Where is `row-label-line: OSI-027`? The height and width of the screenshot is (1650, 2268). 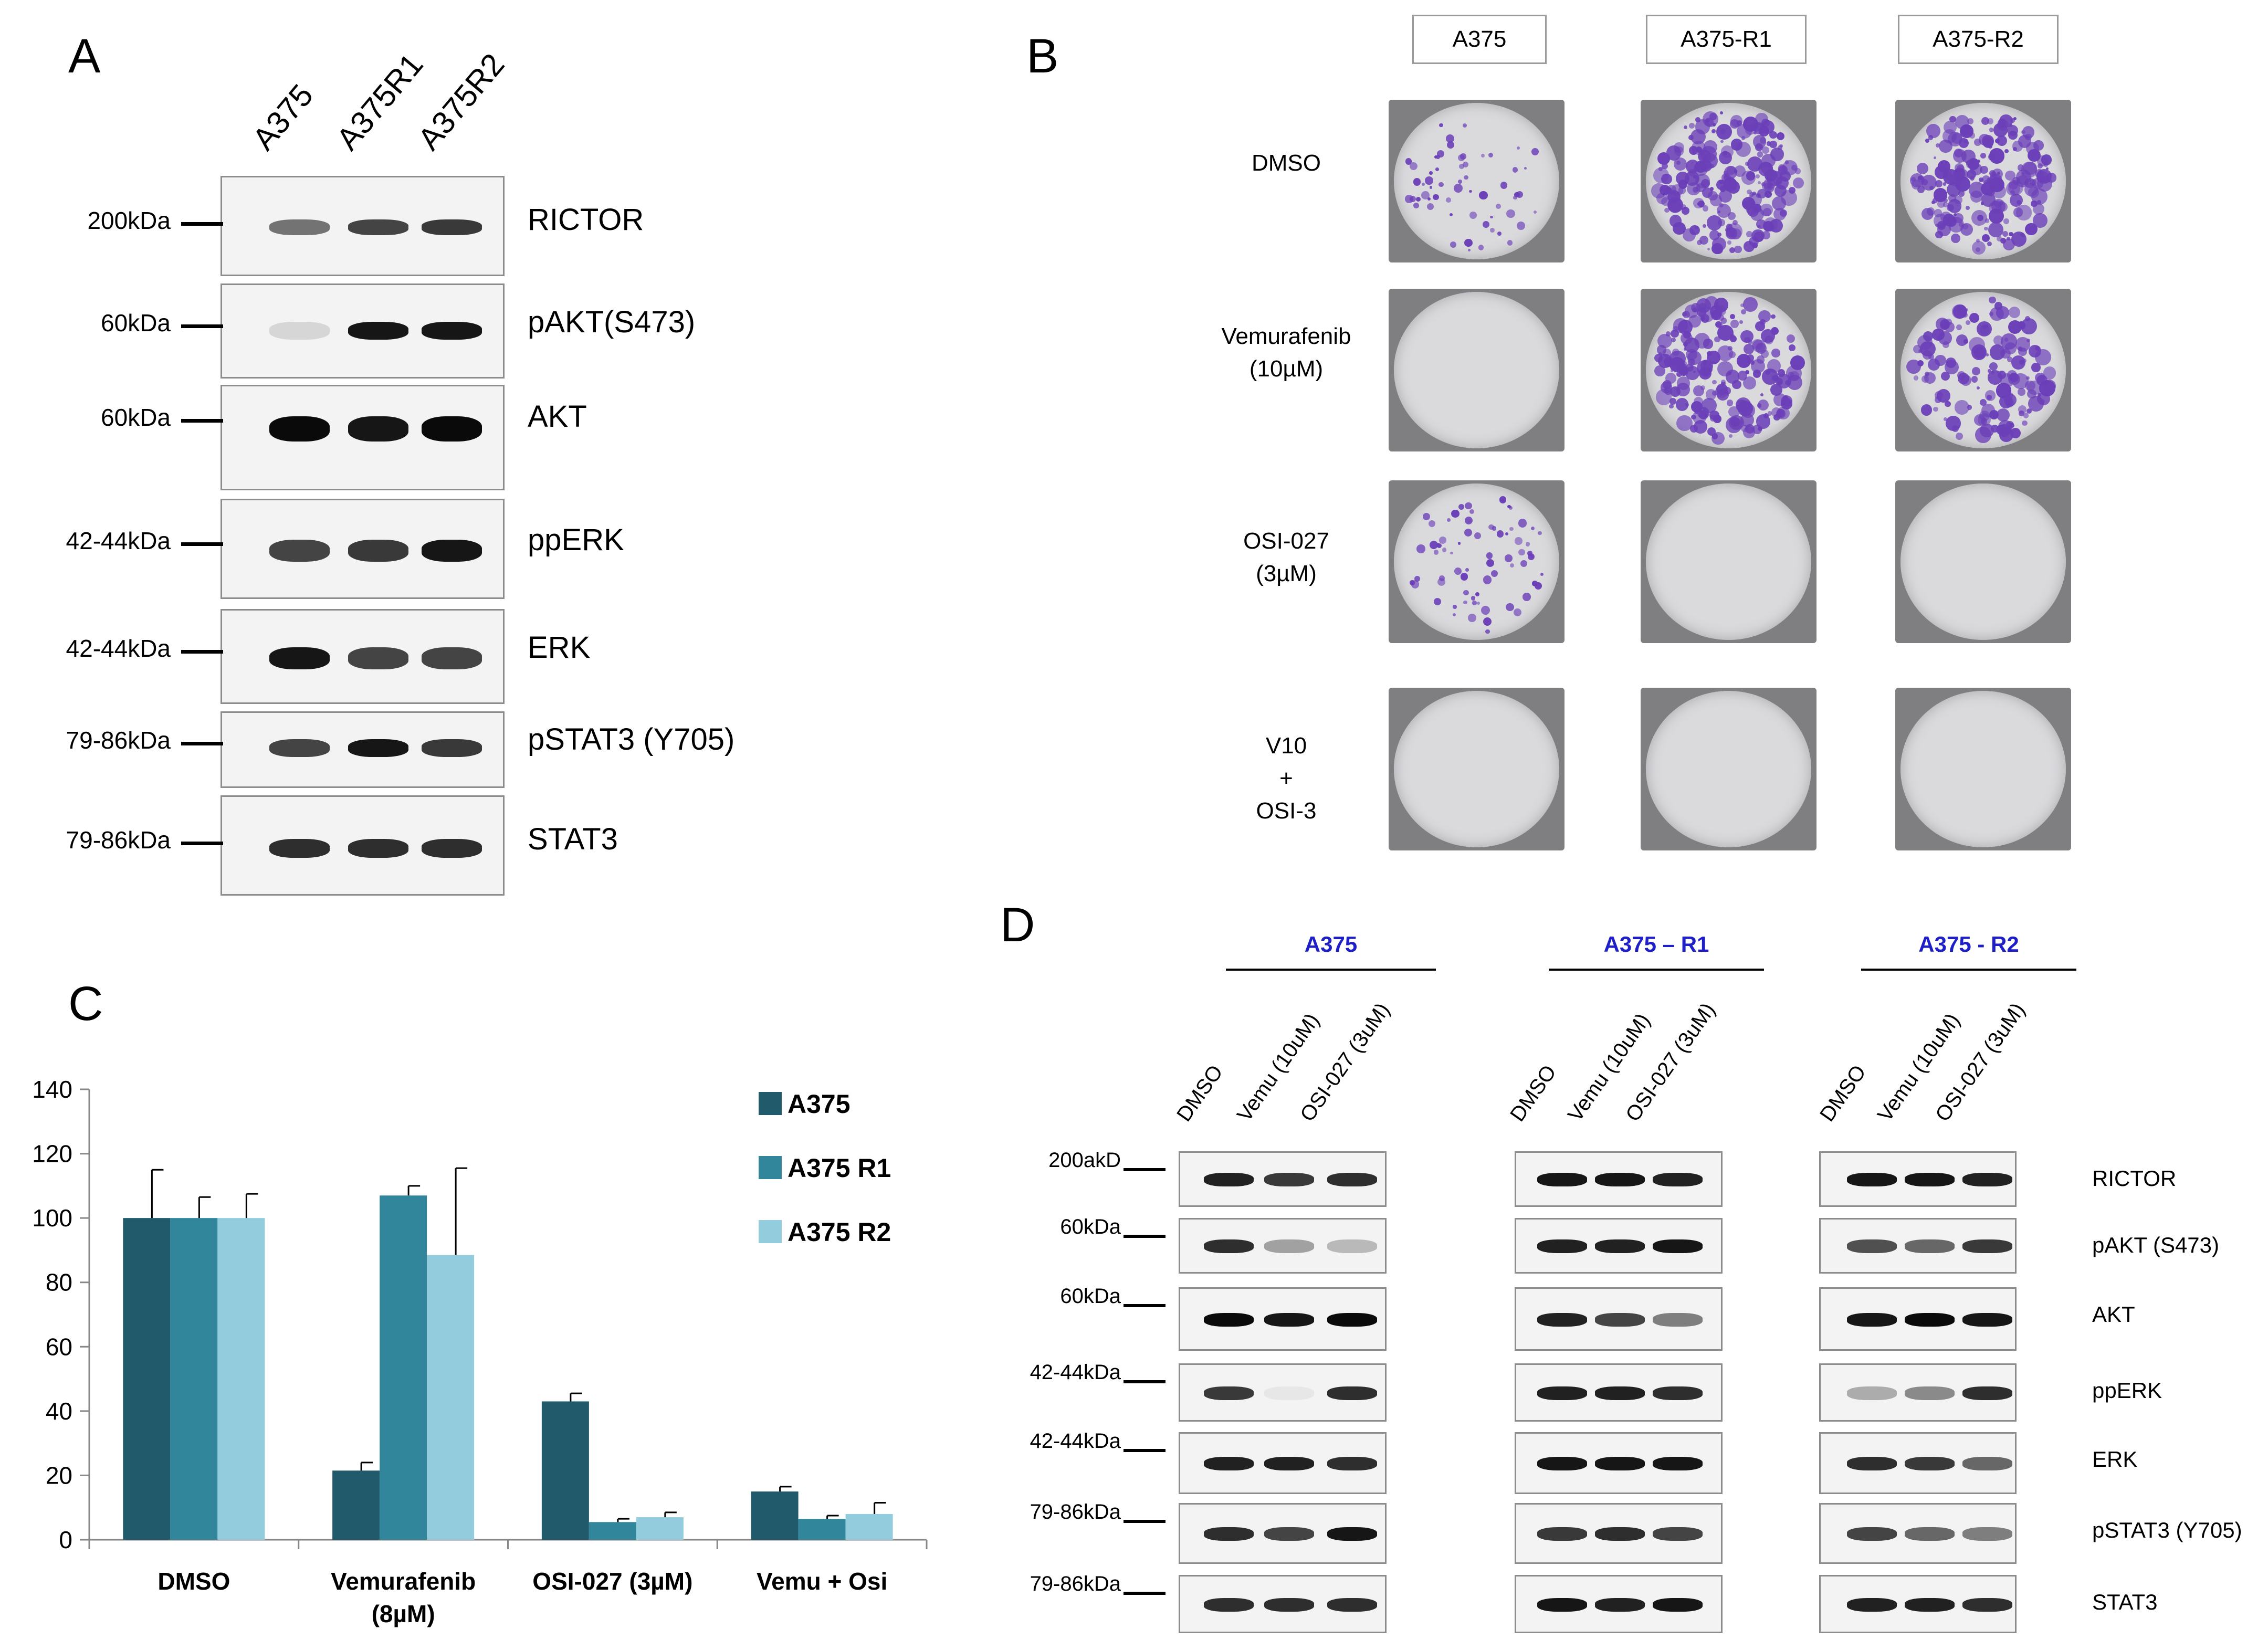
row-label-line: OSI-027 is located at coordinates (1286, 541).